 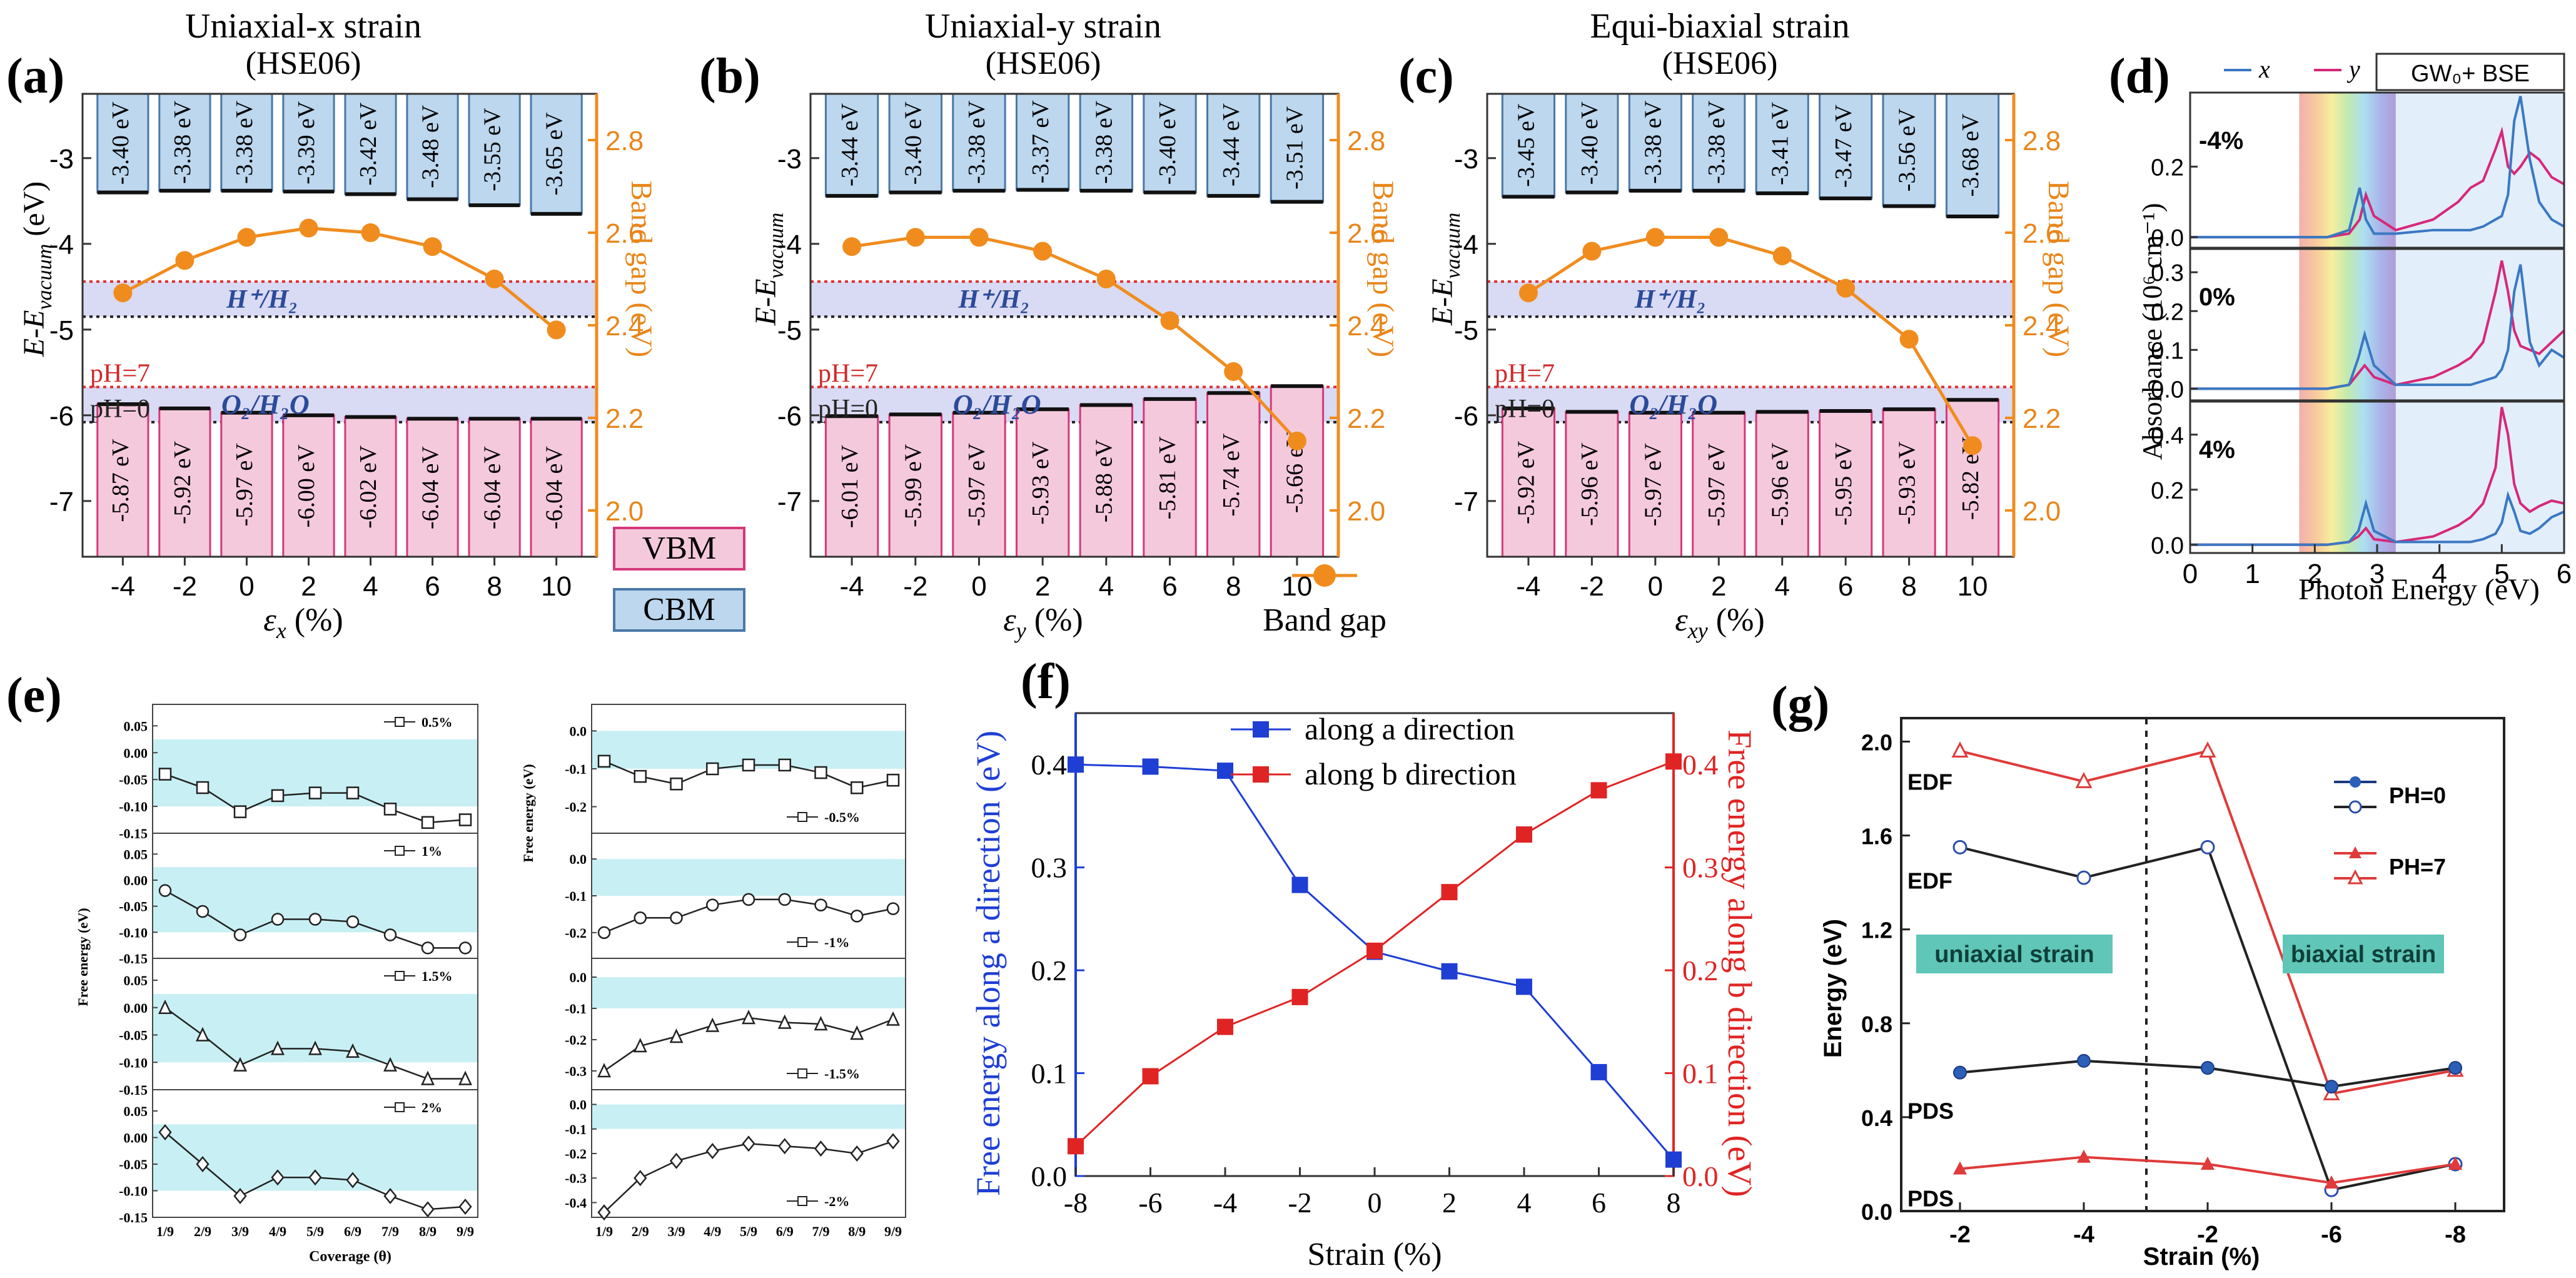 What do you see at coordinates (1907, 150) in the screenshot?
I see `cbm-value-label: -3.56 eV` at bounding box center [1907, 150].